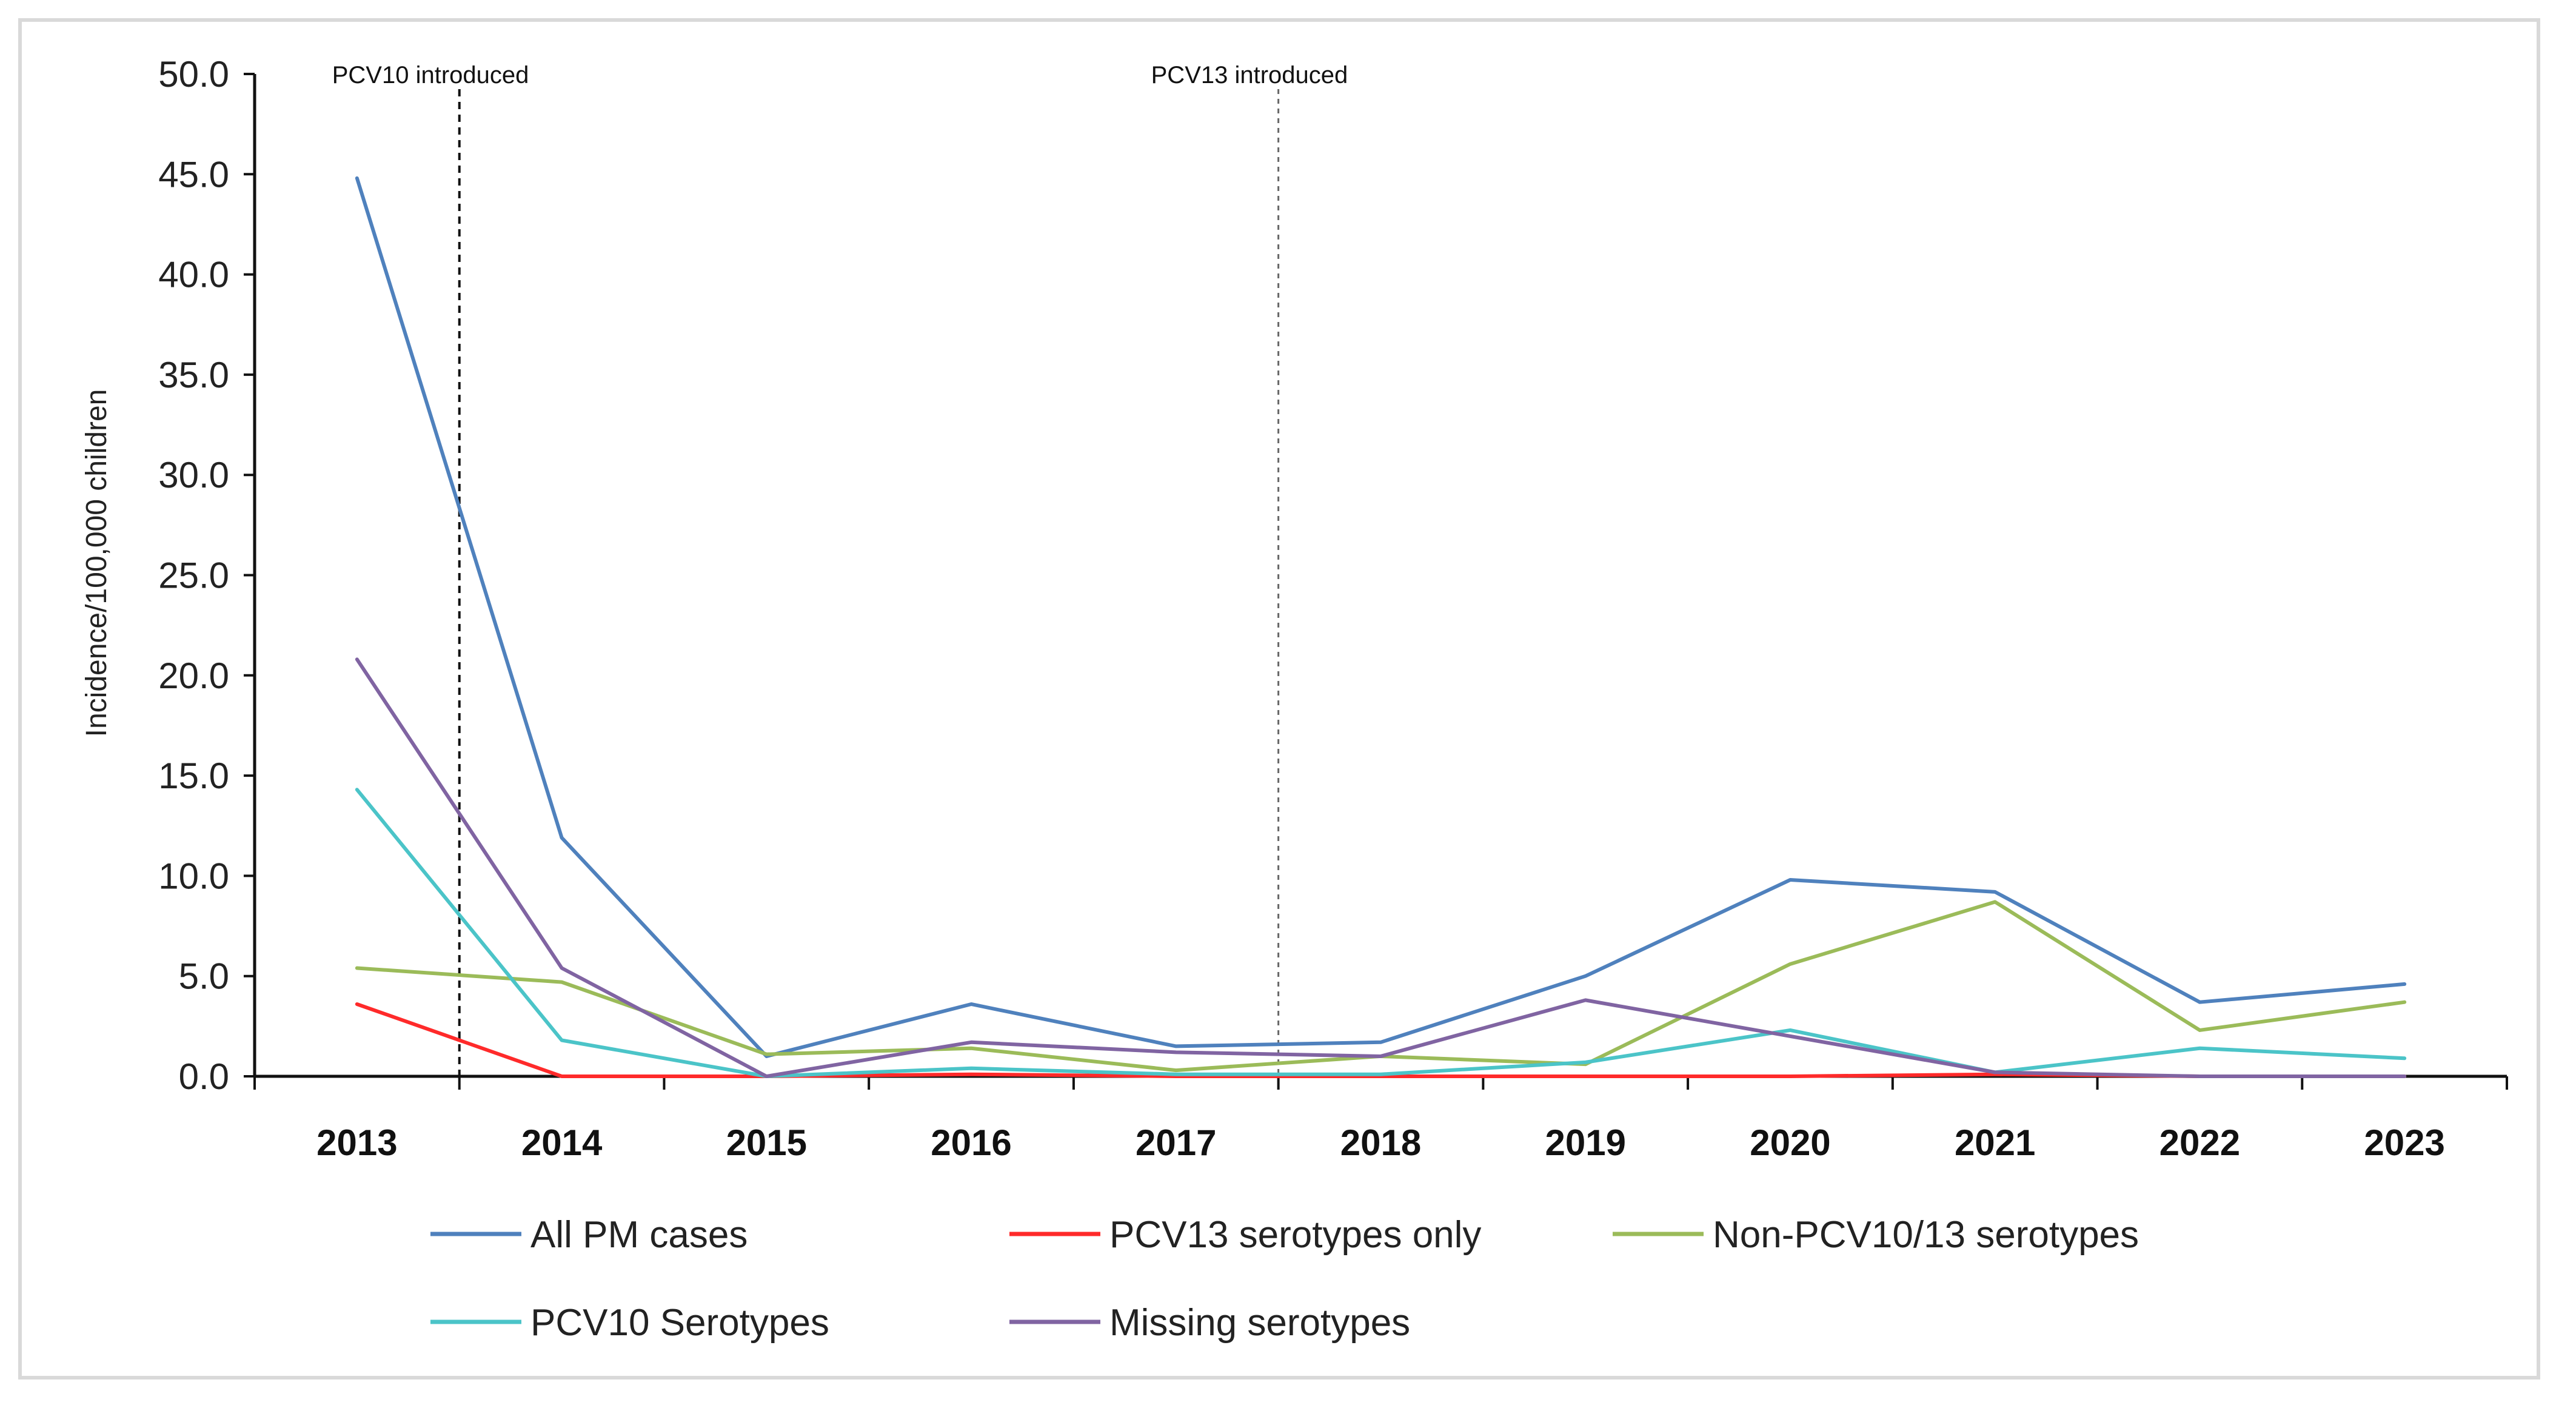 The image size is (2576, 1408). I want to click on y-tick-label: 10.0, so click(193, 876).